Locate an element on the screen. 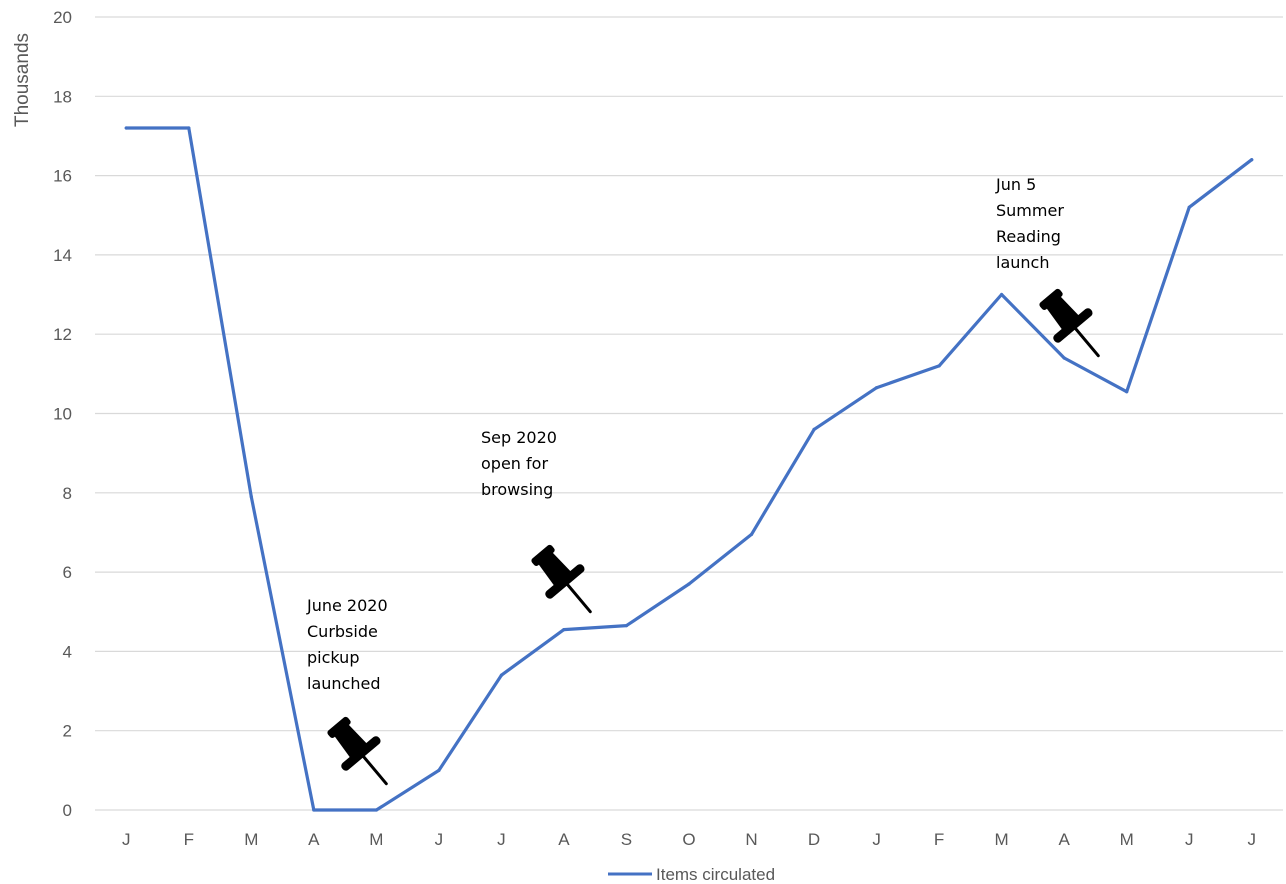  annotation-line: pickup is located at coordinates (333, 657).